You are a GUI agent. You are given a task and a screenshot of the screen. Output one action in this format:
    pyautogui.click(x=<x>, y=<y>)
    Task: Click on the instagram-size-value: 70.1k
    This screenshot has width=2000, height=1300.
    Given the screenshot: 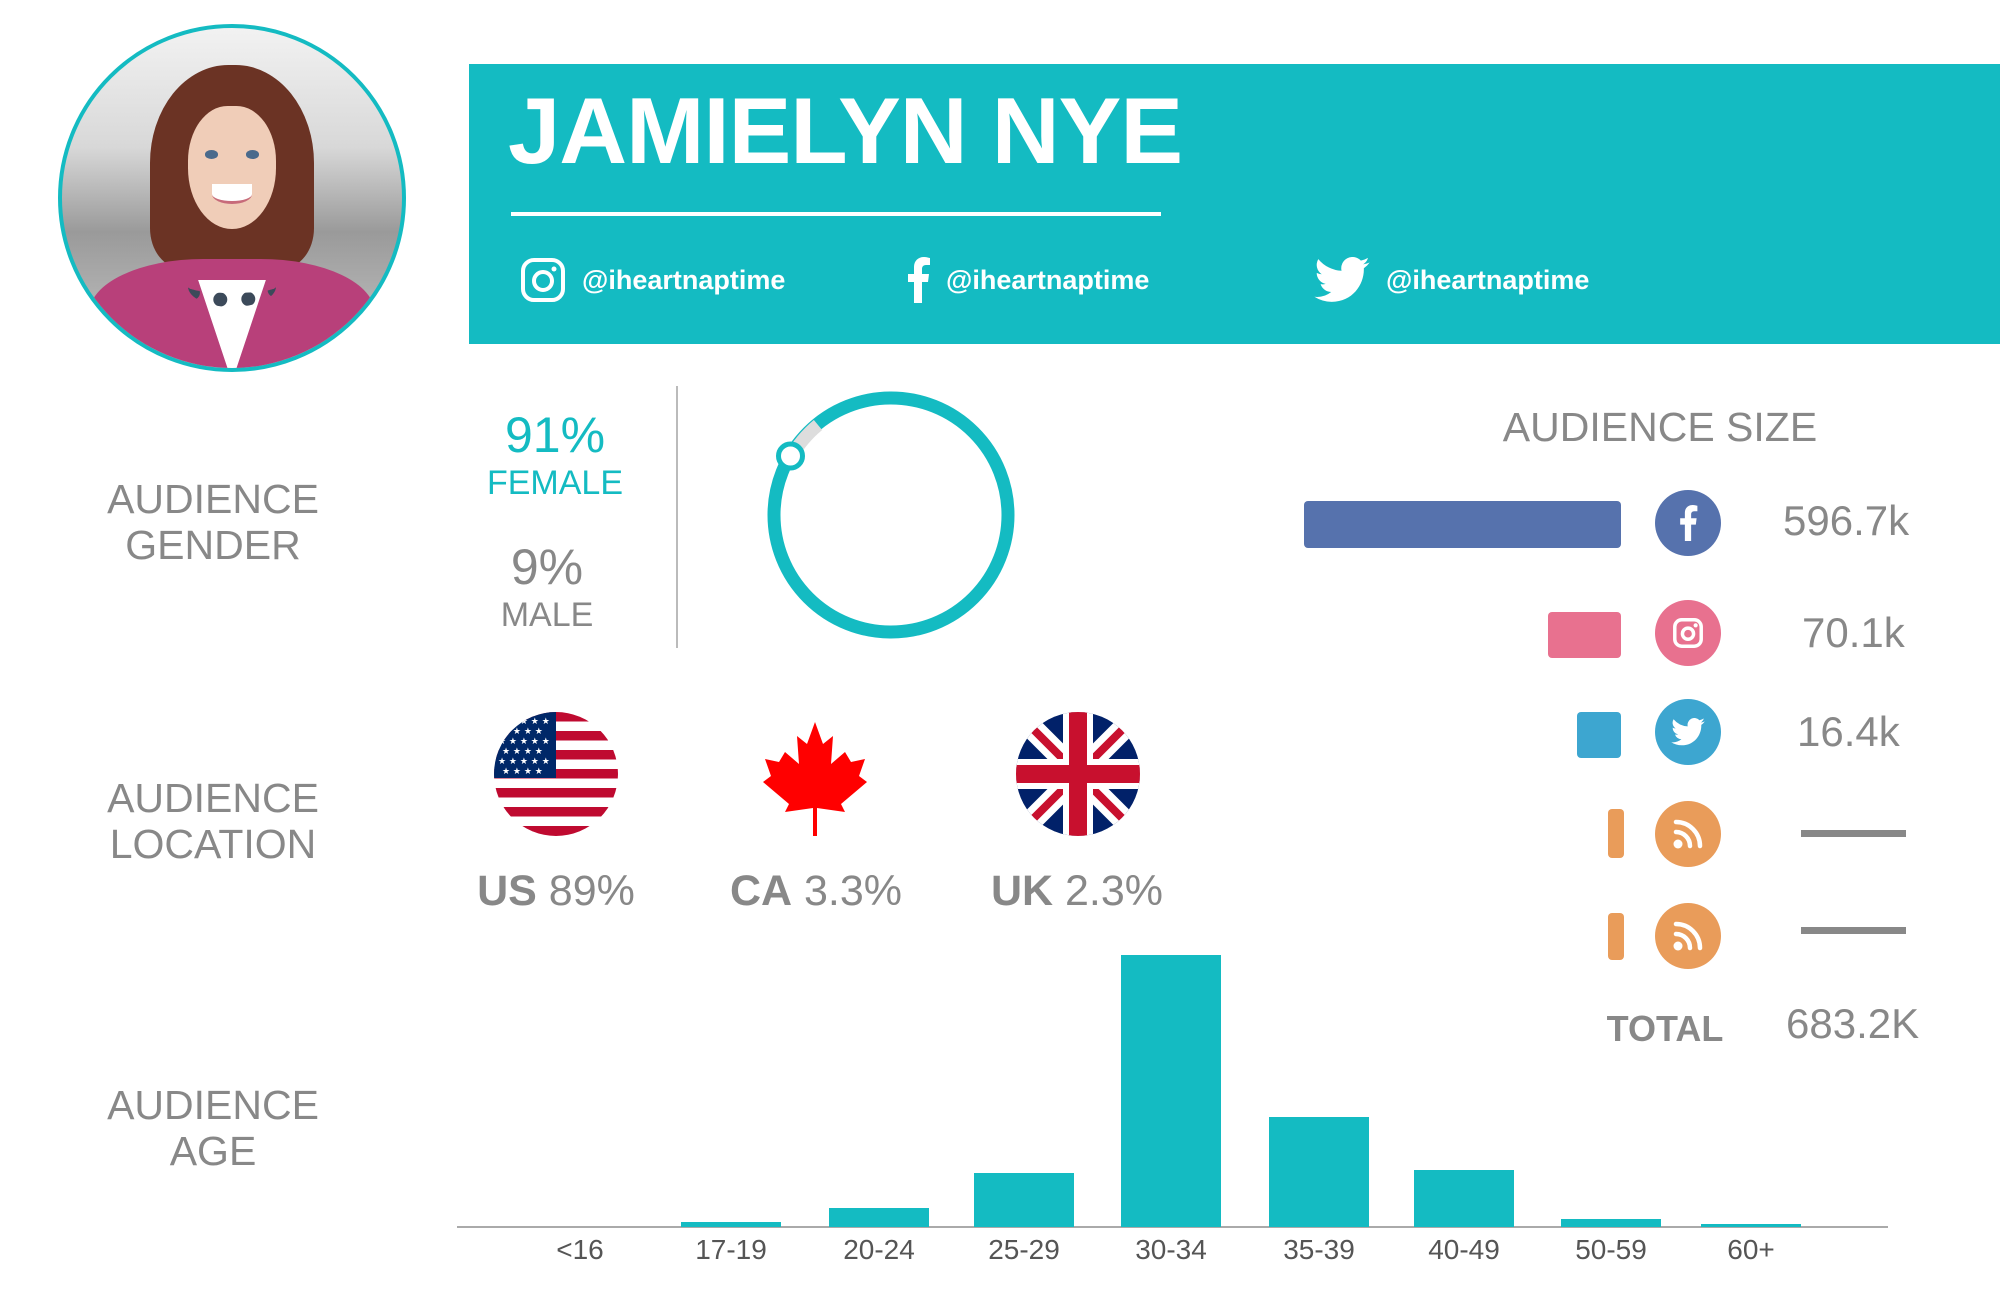 What is the action you would take?
    pyautogui.click(x=1853, y=632)
    